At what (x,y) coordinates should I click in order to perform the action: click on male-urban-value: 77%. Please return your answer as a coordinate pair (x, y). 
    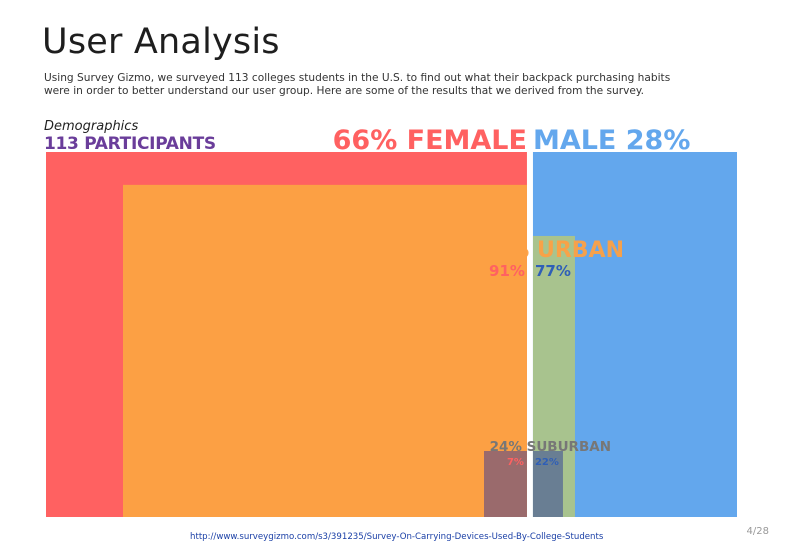
    Looking at the image, I should click on (553, 271).